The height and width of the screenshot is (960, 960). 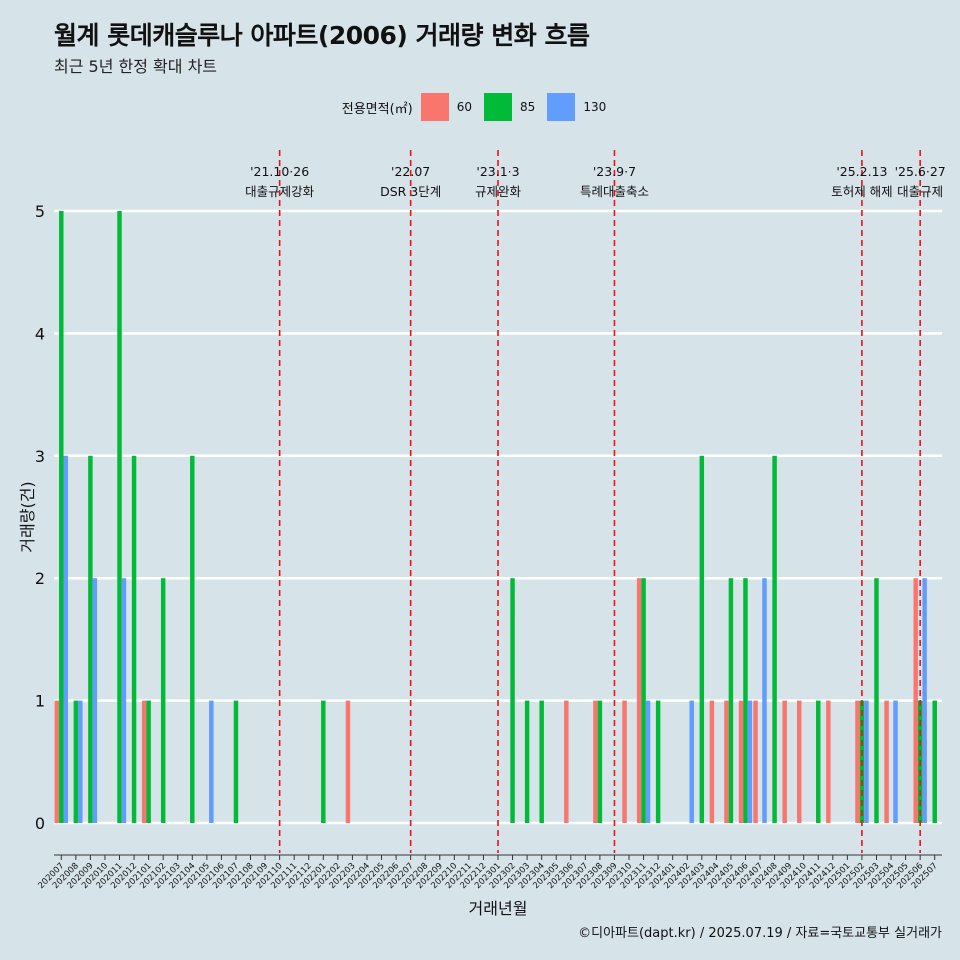 What do you see at coordinates (497, 171) in the screenshot?
I see `event-date-label: '23.1·3` at bounding box center [497, 171].